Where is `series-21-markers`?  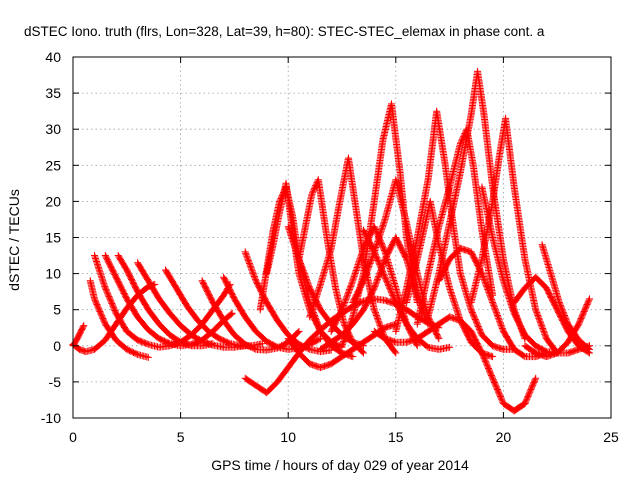 series-21-markers is located at coordinates (396, 259).